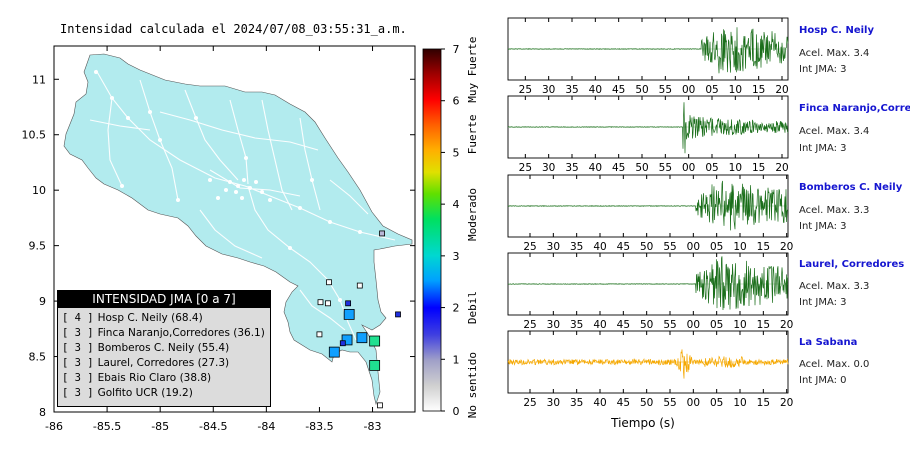 This screenshot has width=910, height=460. Describe the element at coordinates (42, 412) in the screenshot. I see `map-y-tick-label: 8` at that location.